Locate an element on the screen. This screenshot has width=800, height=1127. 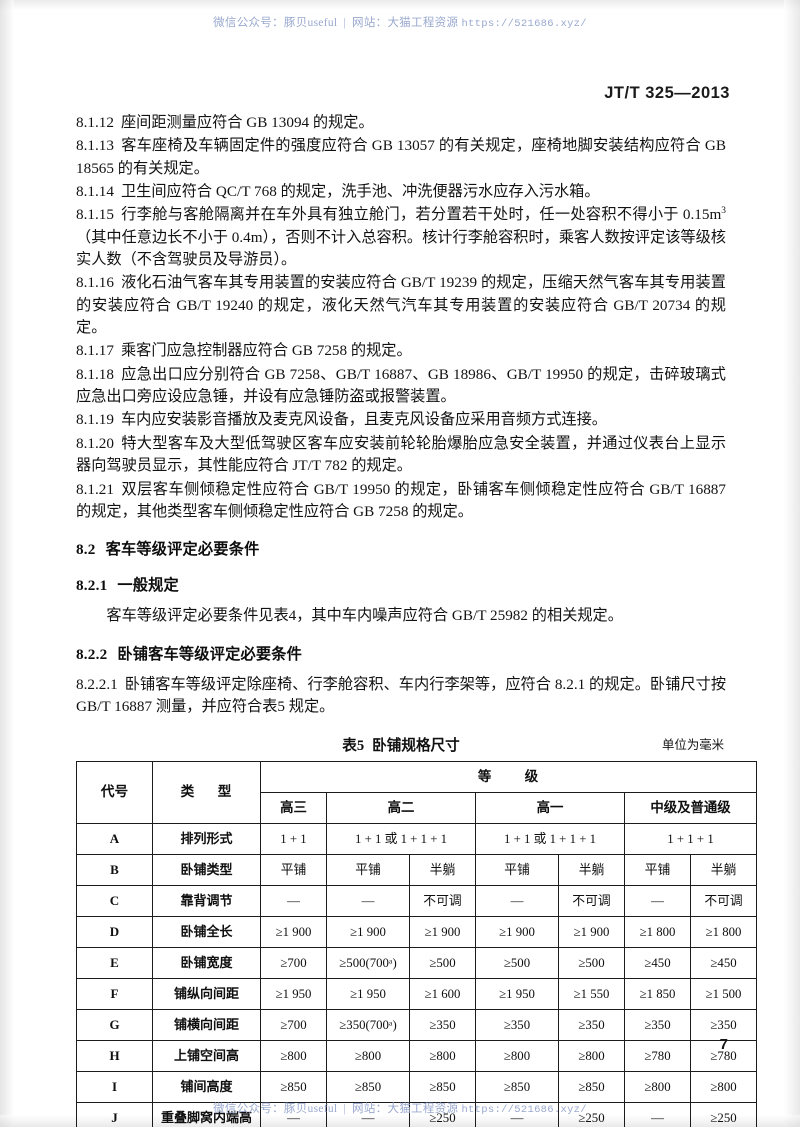
scan-edge-top is located at coordinates (400, 5).